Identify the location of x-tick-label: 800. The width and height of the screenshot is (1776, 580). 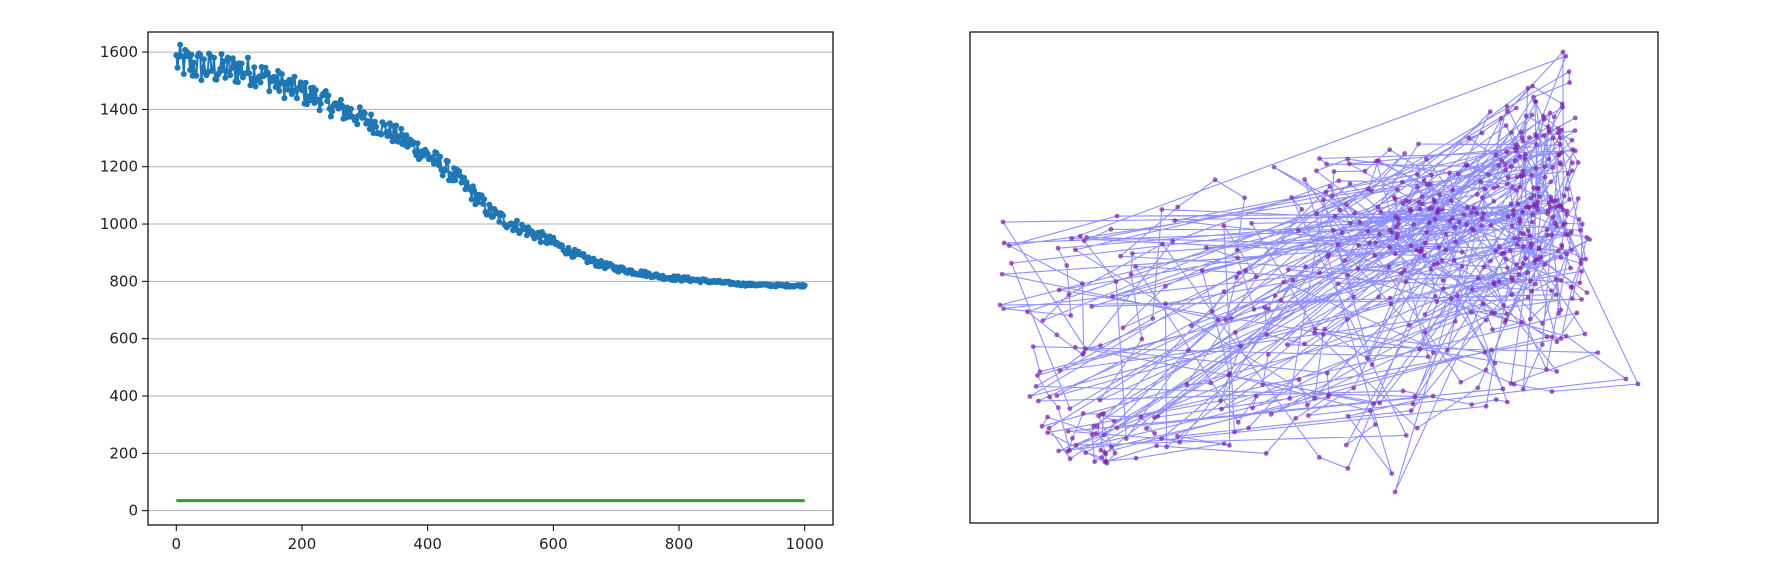
(679, 544).